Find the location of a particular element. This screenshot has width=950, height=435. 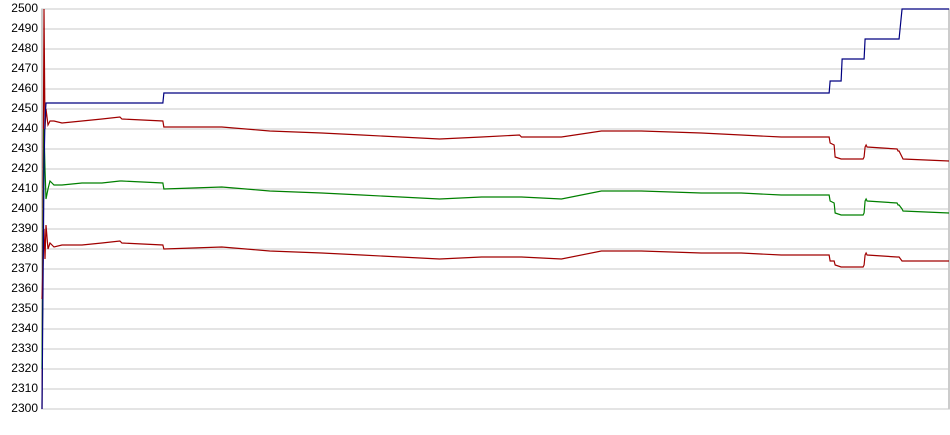

y-tick-label: 2340 is located at coordinates (24, 328).